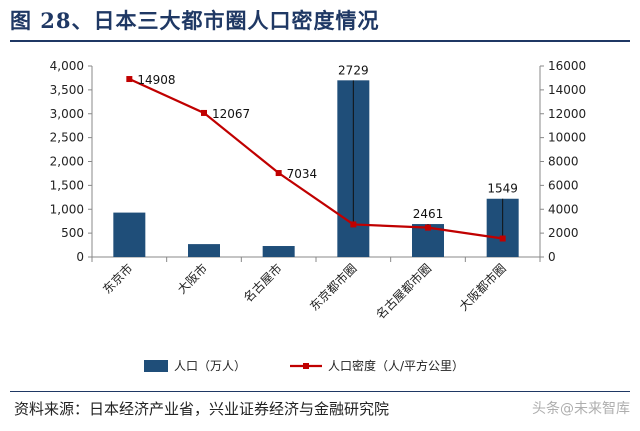  What do you see at coordinates (563, 162) in the screenshot?
I see `y-right-tick-label: 8000` at bounding box center [563, 162].